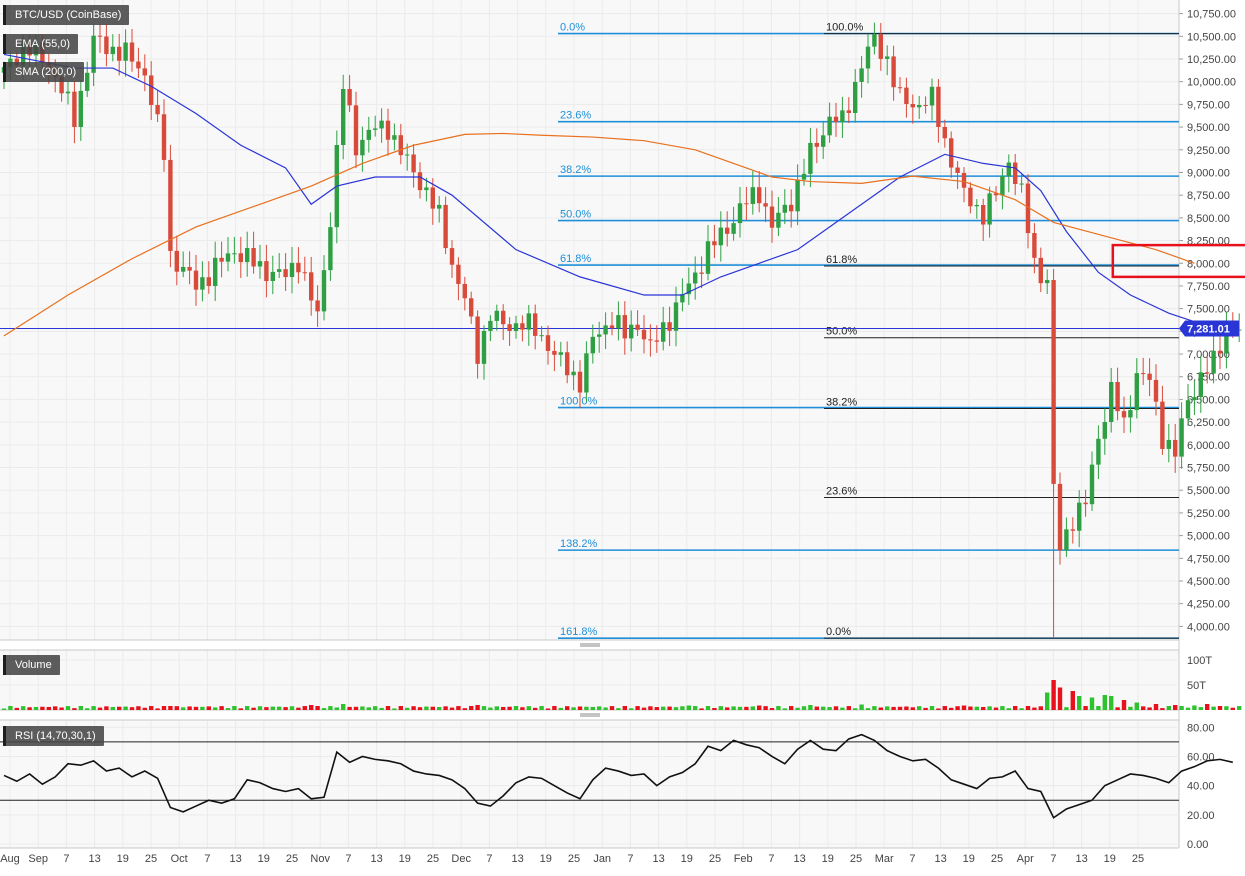  What do you see at coordinates (572, 28) in the screenshot?
I see `fib-blue-label: 0.0%` at bounding box center [572, 28].